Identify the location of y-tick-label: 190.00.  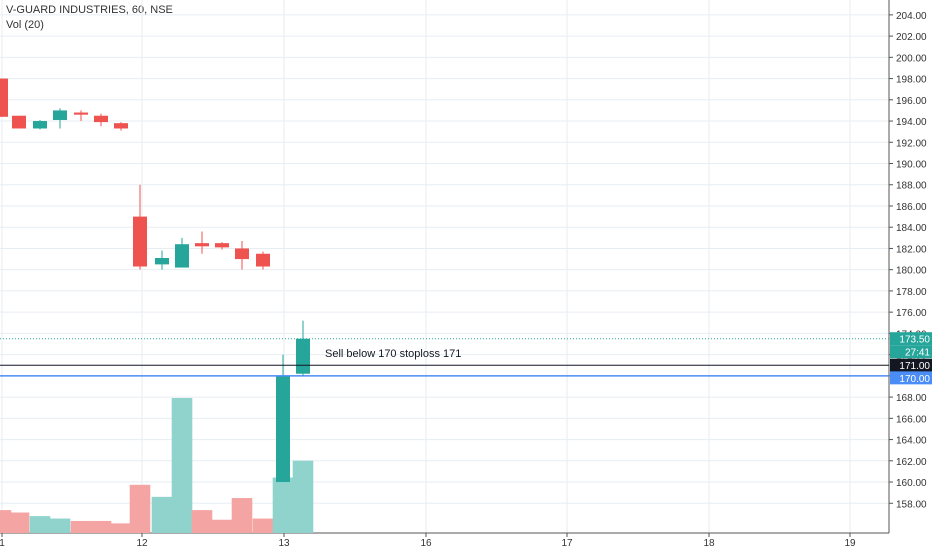
(911, 165).